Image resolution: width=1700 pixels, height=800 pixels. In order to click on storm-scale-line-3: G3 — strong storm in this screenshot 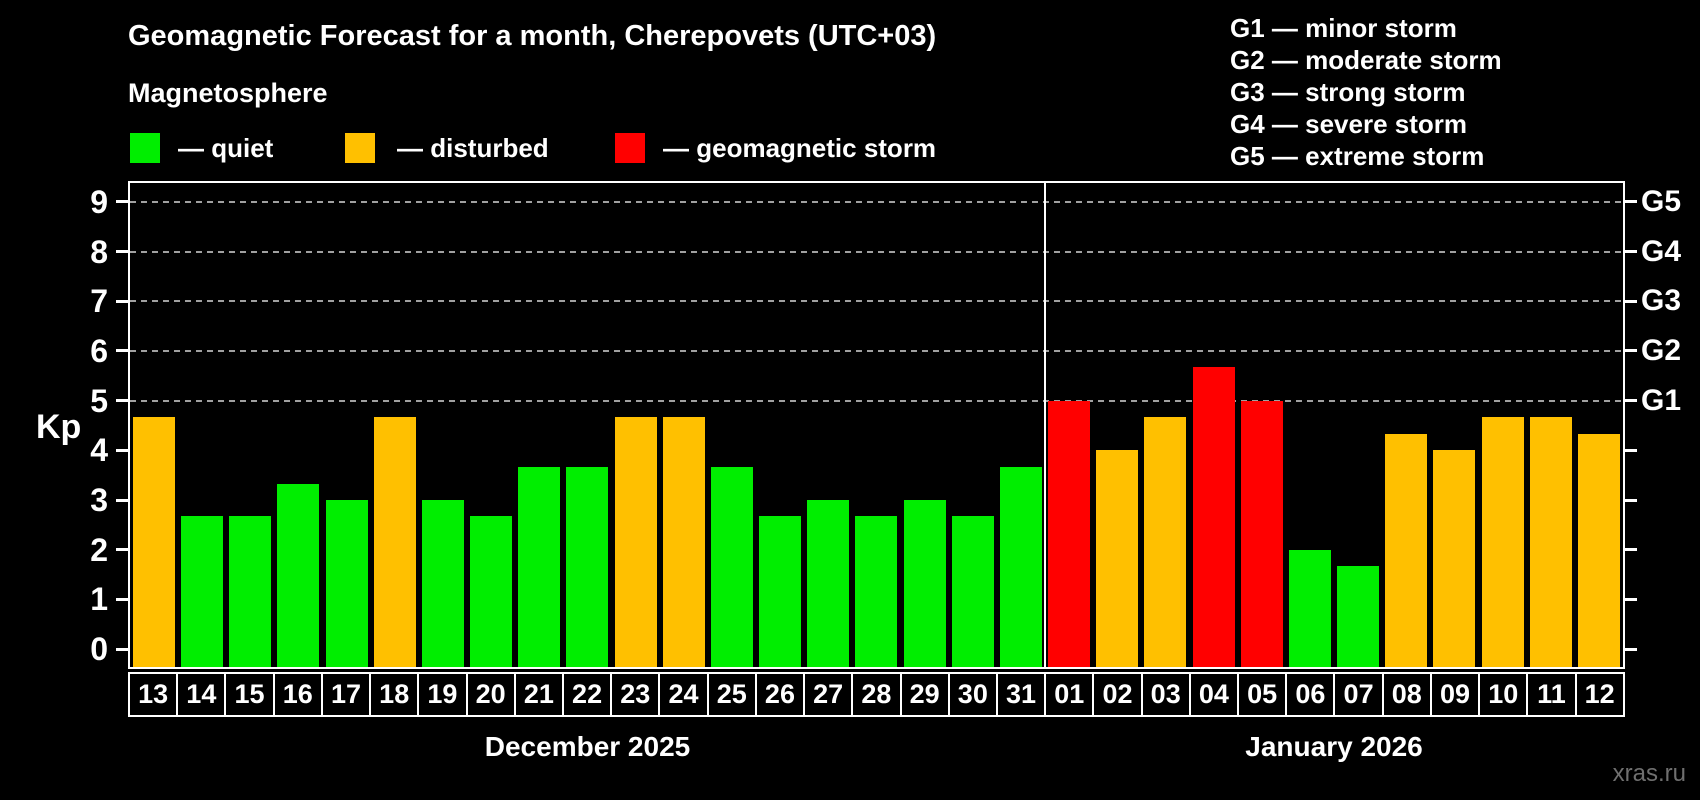, I will do `click(1348, 92)`.